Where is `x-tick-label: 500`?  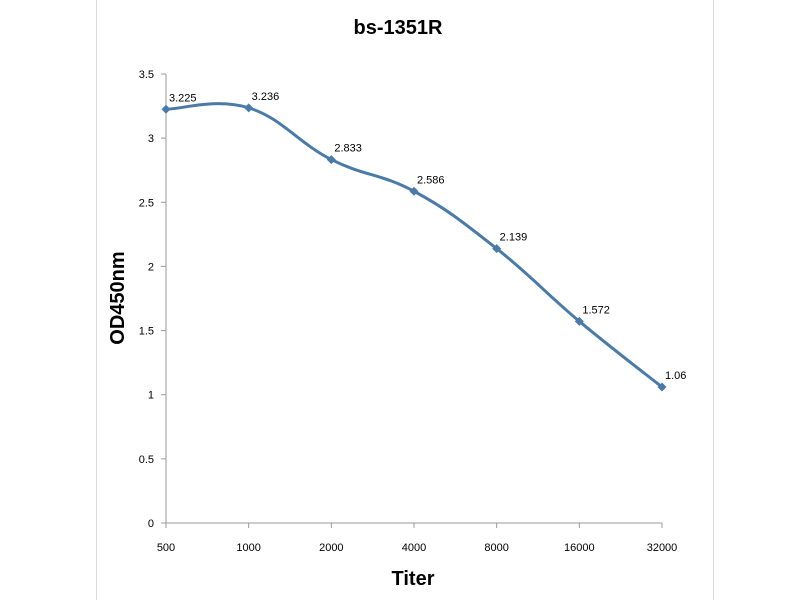 x-tick-label: 500 is located at coordinates (166, 548).